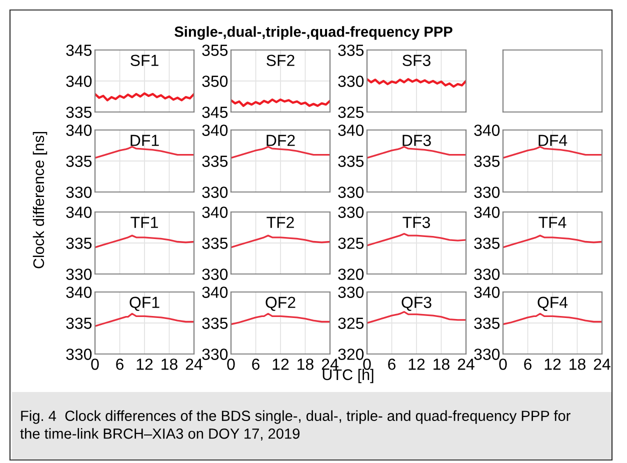 The image size is (627, 463). I want to click on chart-title: TF1, so click(144, 222).